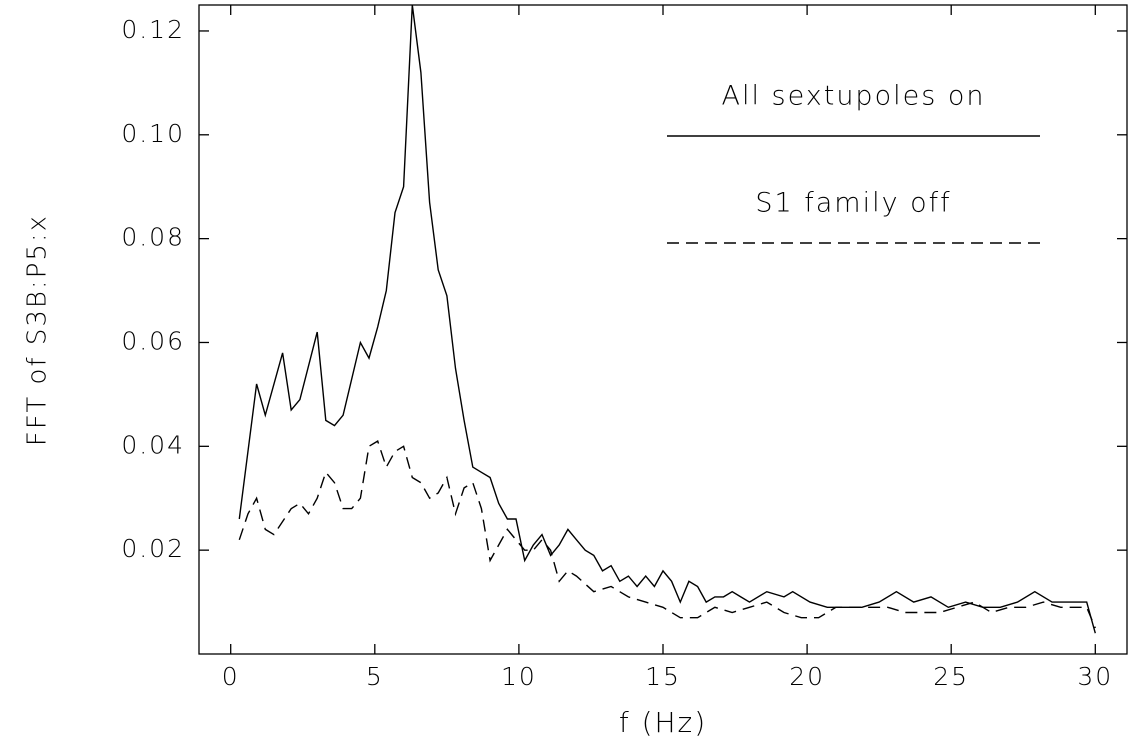 This screenshot has width=1128, height=746. What do you see at coordinates (519, 676) in the screenshot?
I see `x-tick-label: 10` at bounding box center [519, 676].